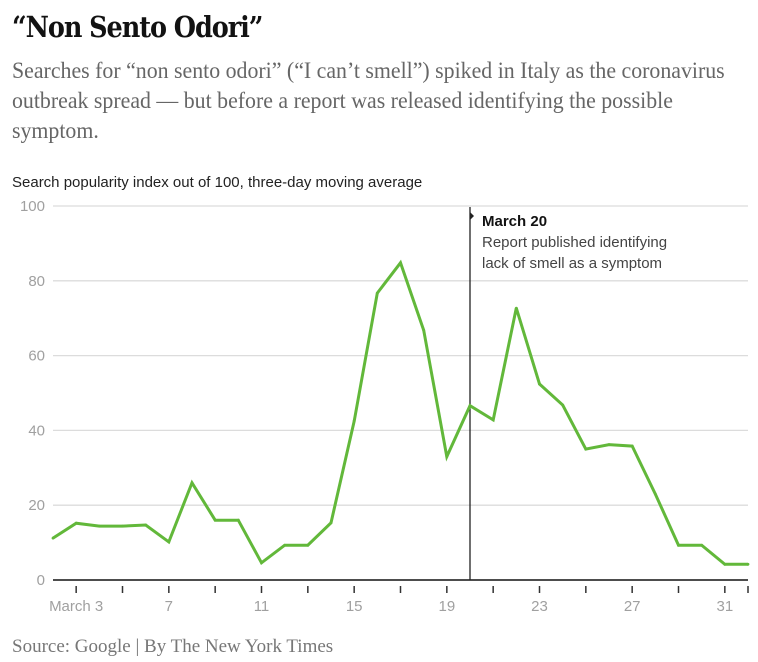 This screenshot has width=758, height=662. What do you see at coordinates (572, 263) in the screenshot?
I see `annotation-text: lack of smell as a symptom` at bounding box center [572, 263].